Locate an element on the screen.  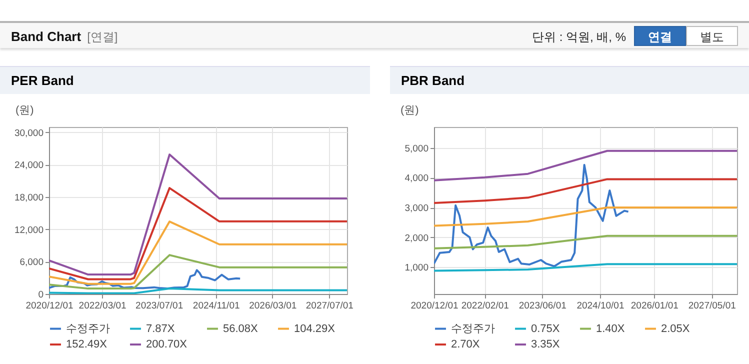
text: Band Chart is located at coordinates (46, 36).